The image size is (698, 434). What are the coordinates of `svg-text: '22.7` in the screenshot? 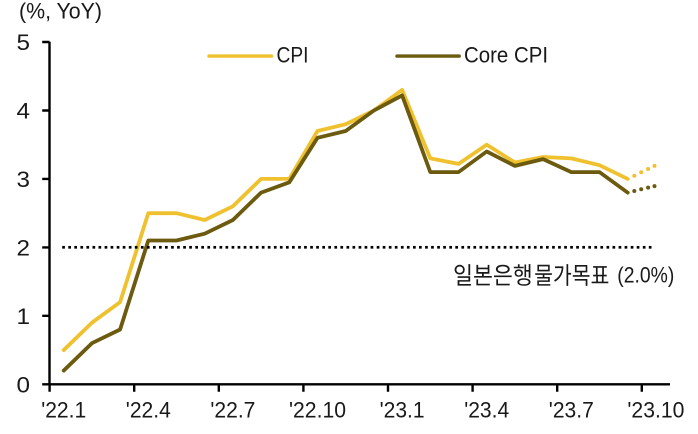 It's located at (232, 409).